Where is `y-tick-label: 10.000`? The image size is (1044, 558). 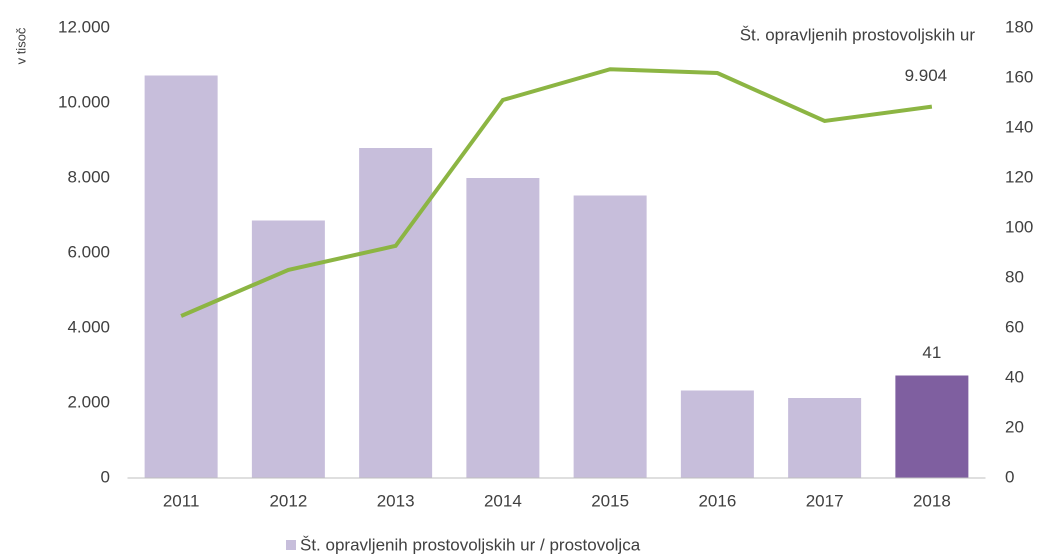
y-tick-label: 10.000 is located at coordinates (84, 101).